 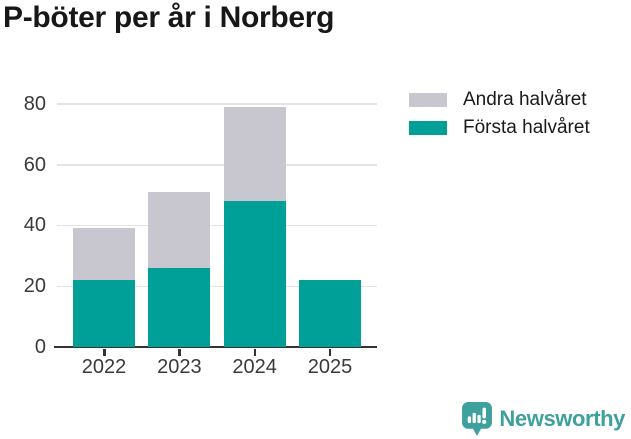 I want to click on x-axis-tick-label: 2024, so click(x=254, y=367).